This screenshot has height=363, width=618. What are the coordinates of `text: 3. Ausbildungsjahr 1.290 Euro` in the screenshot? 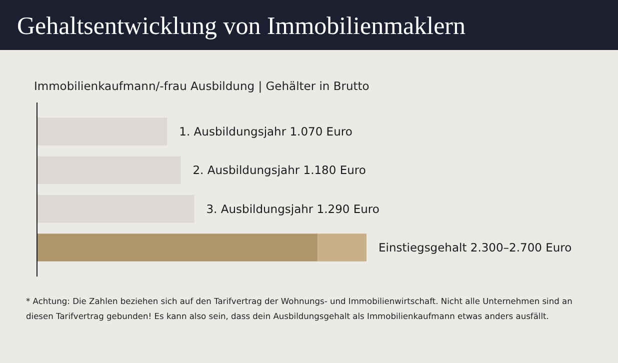 It's located at (293, 209).